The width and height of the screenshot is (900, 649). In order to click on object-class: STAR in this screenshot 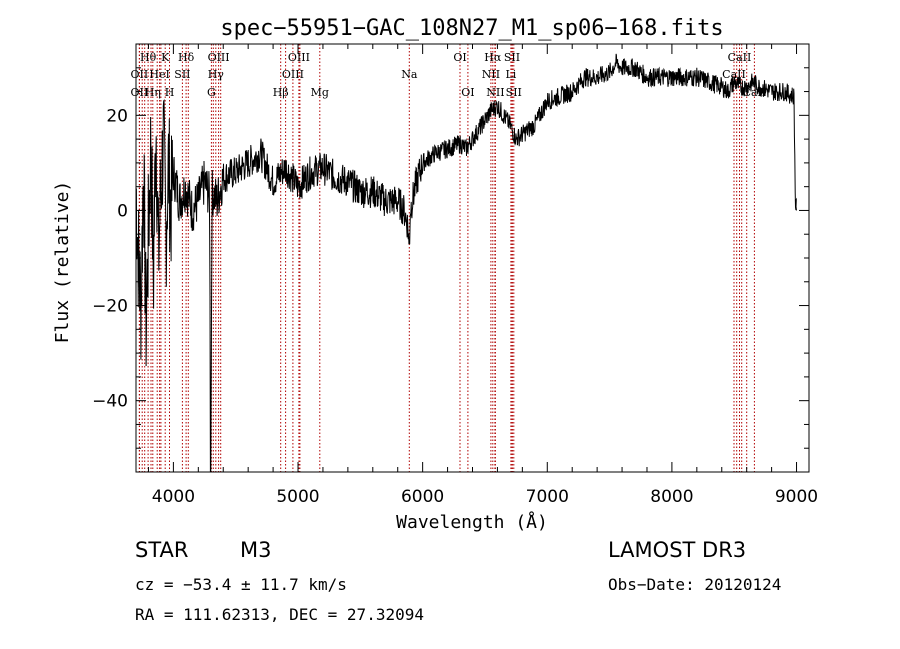, I will do `click(162, 550)`.